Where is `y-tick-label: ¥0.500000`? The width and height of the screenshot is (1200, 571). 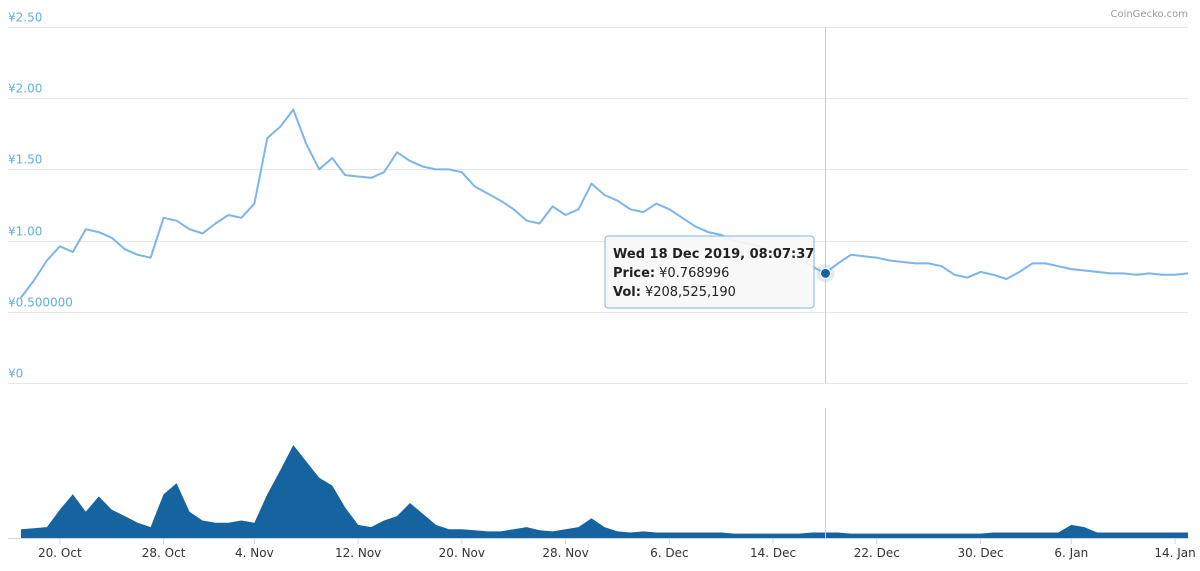
y-tick-label: ¥0.500000 is located at coordinates (40, 303).